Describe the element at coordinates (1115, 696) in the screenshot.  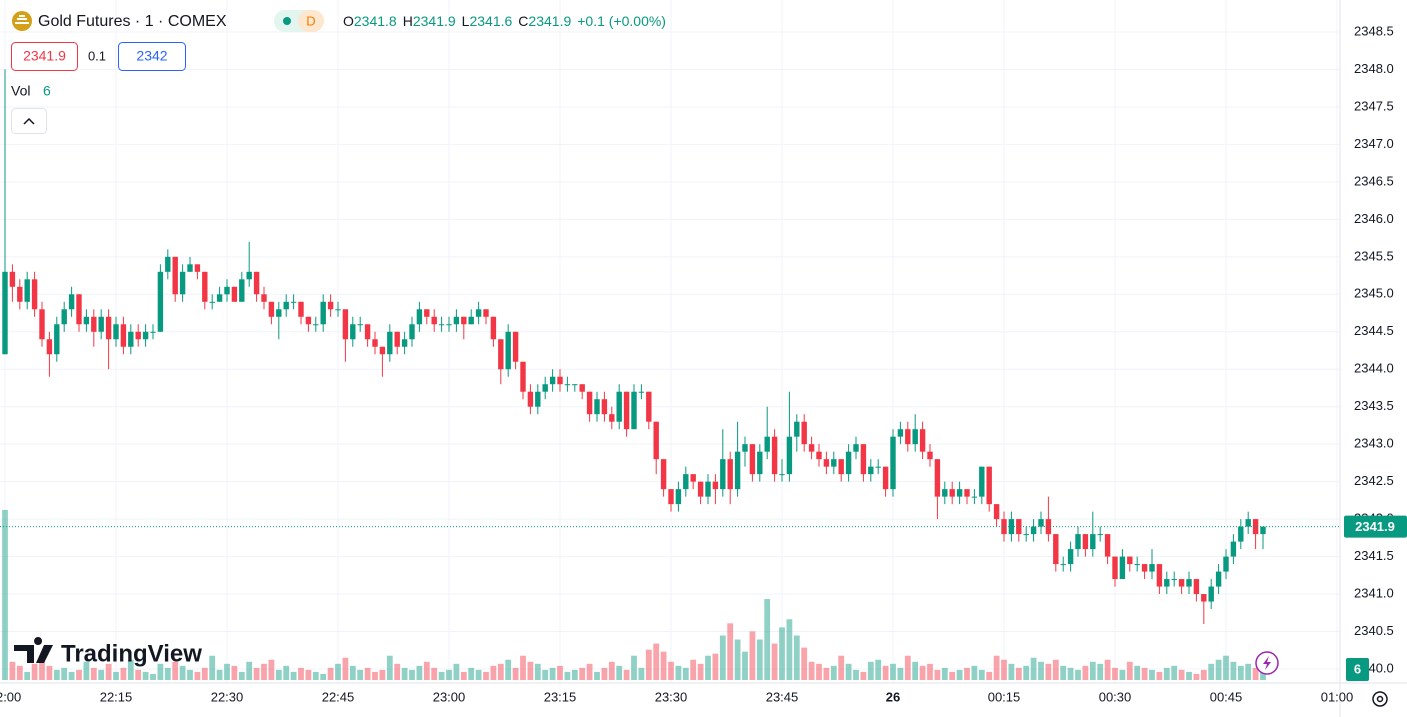
I see `x-tick-label: 00:30` at that location.